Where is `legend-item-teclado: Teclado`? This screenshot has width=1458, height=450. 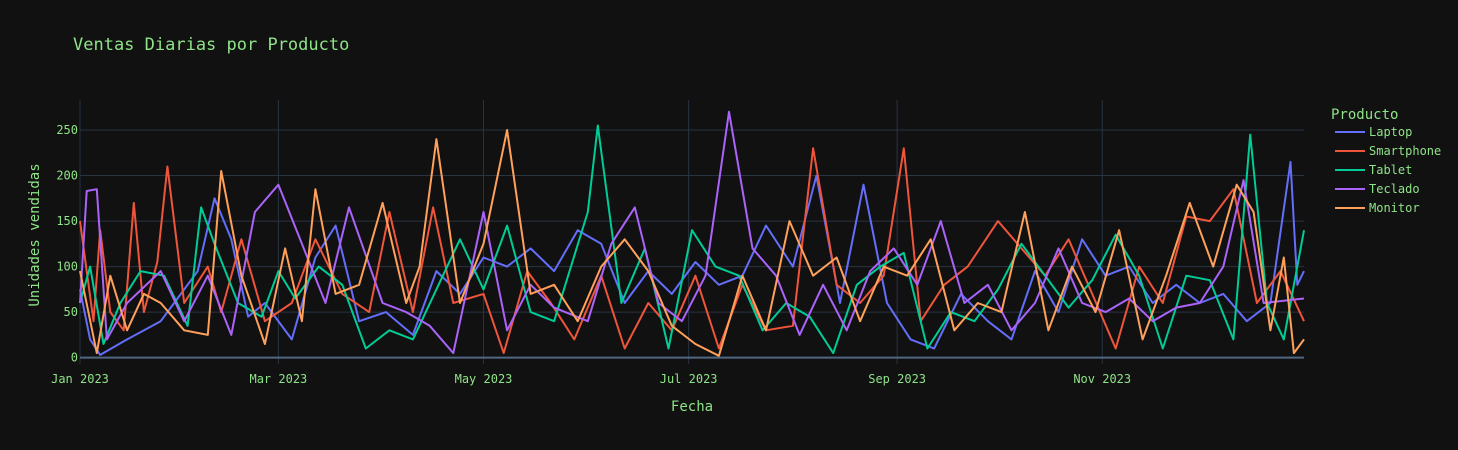 legend-item-teclado: Teclado is located at coordinates (1377, 189).